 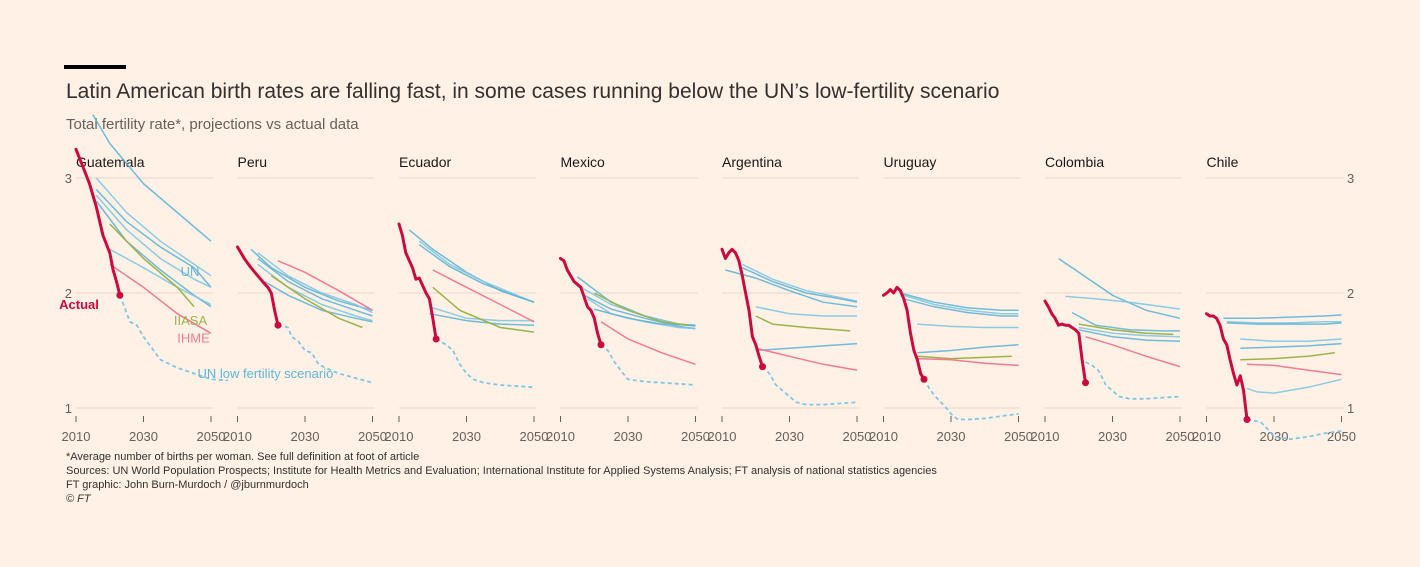 I want to click on label-actual: Actual, so click(x=79, y=304).